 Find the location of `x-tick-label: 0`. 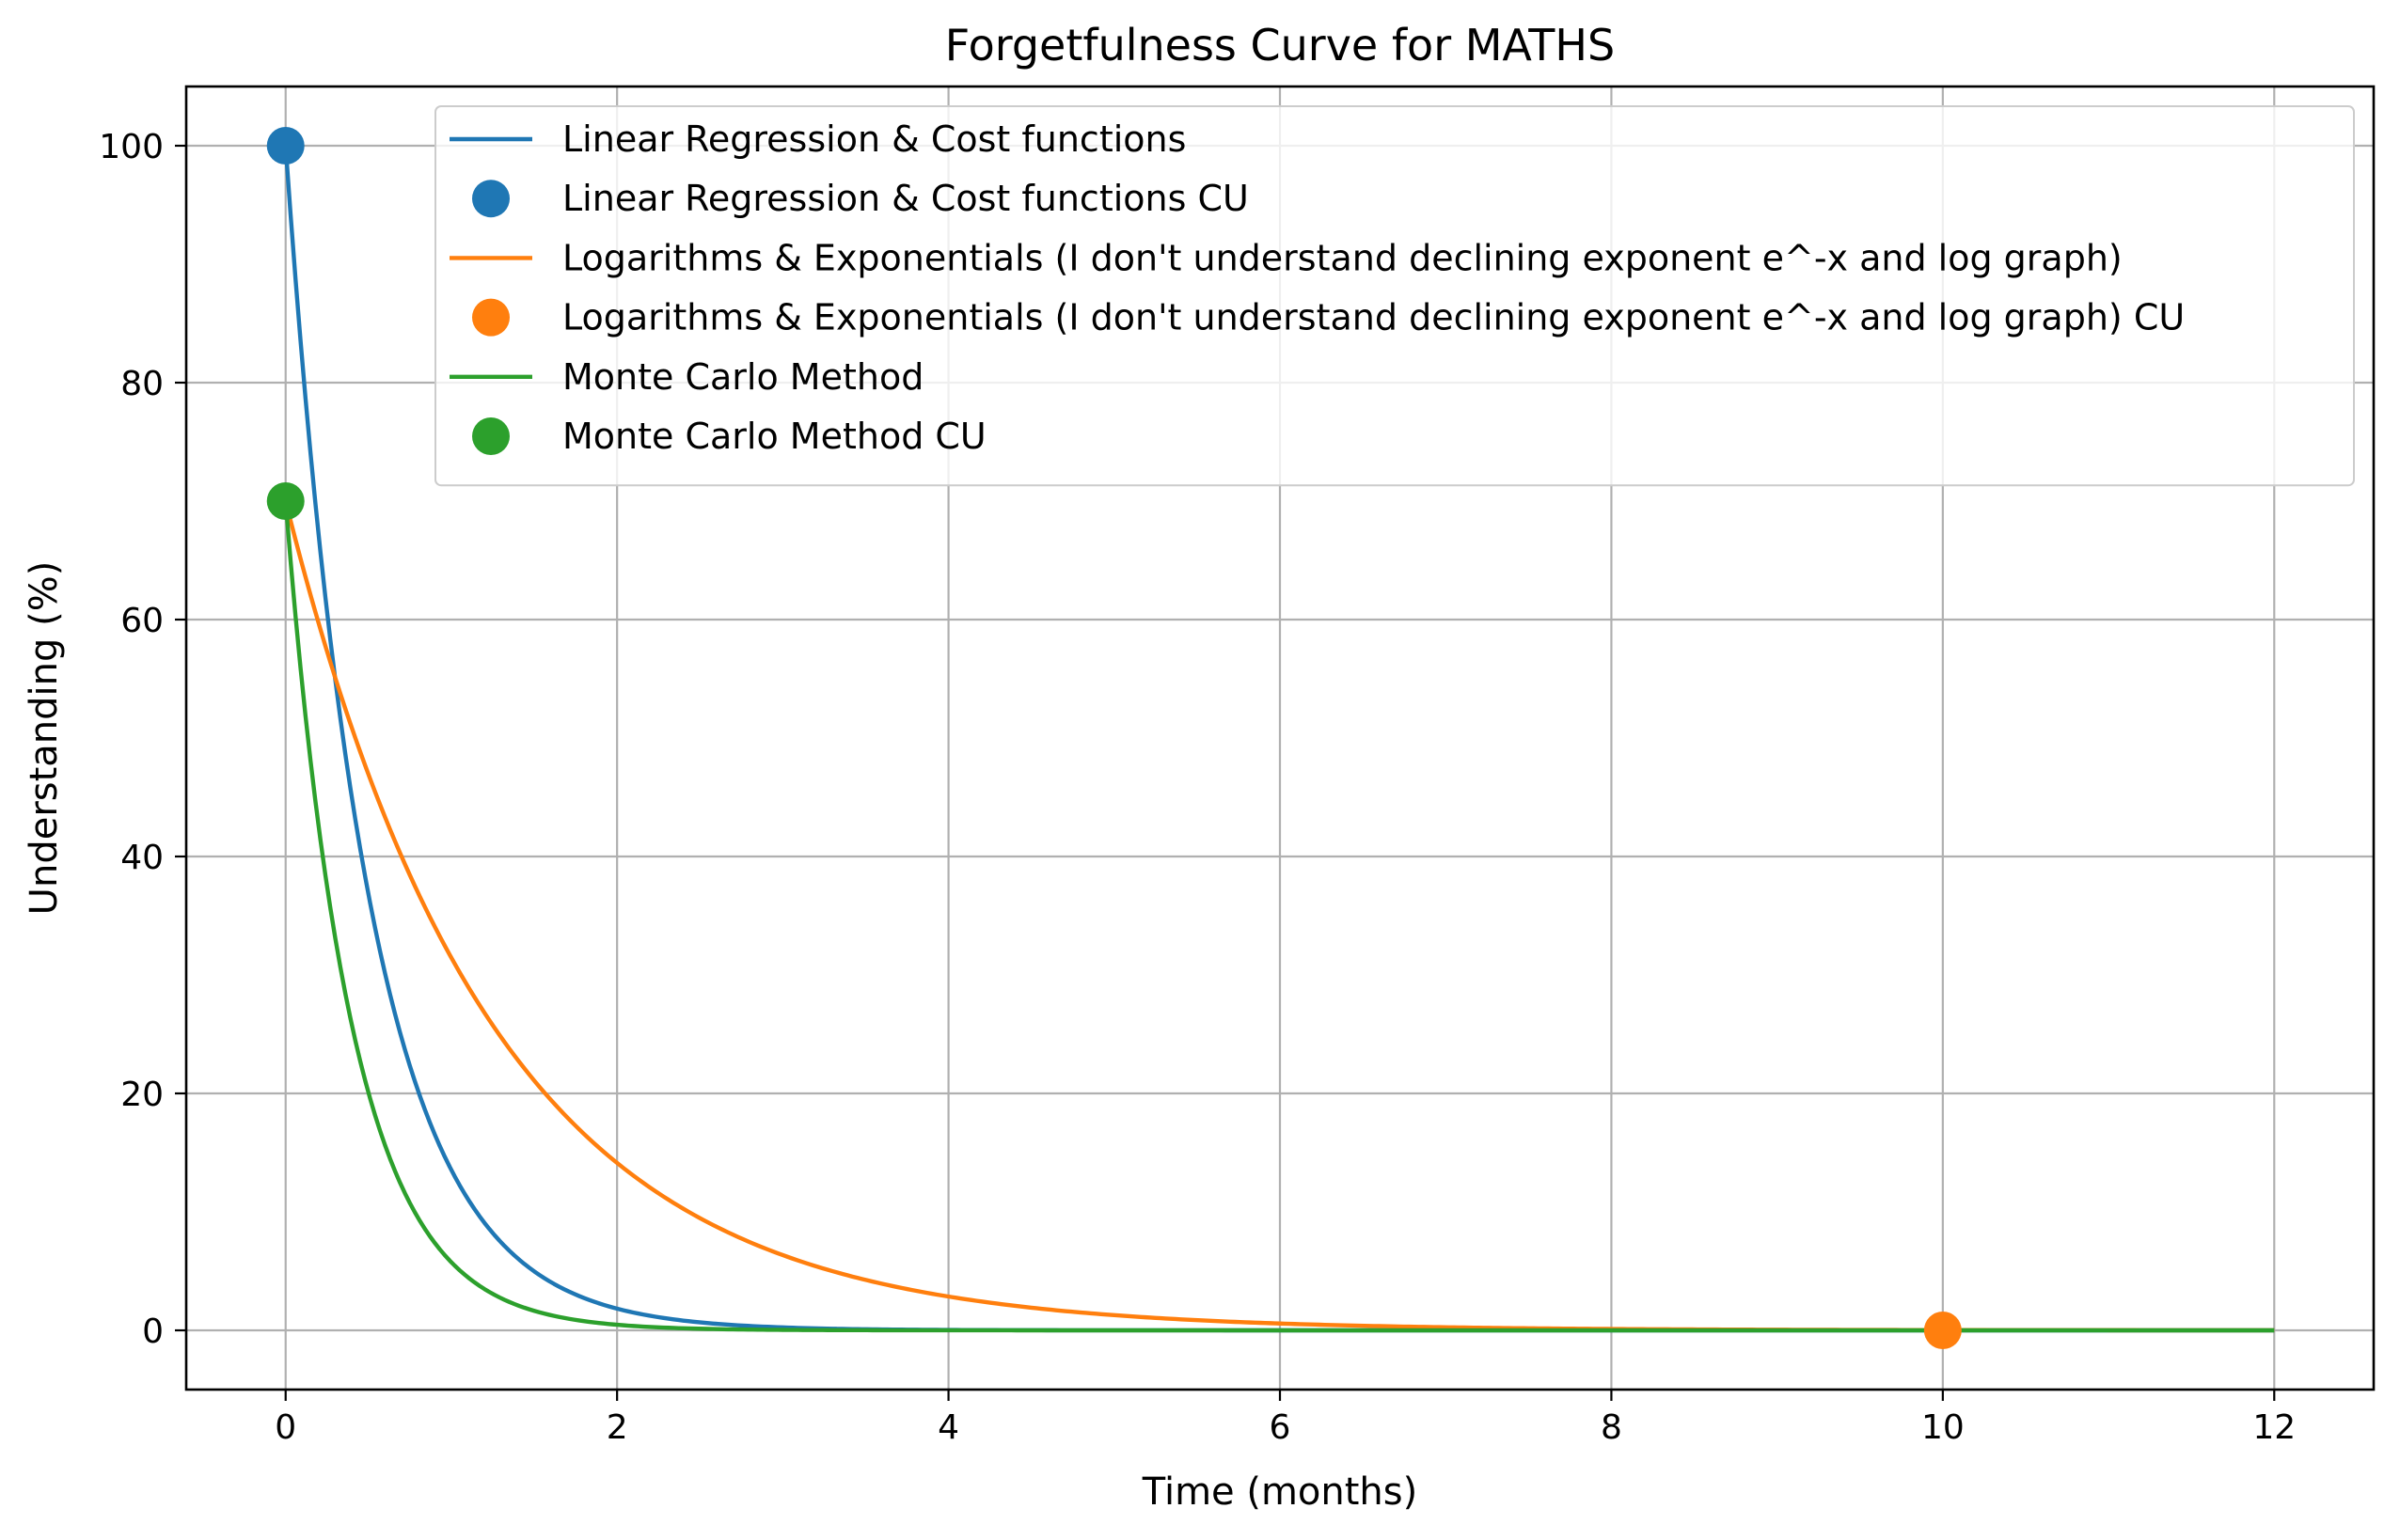

x-tick-label: 0 is located at coordinates (285, 1428).